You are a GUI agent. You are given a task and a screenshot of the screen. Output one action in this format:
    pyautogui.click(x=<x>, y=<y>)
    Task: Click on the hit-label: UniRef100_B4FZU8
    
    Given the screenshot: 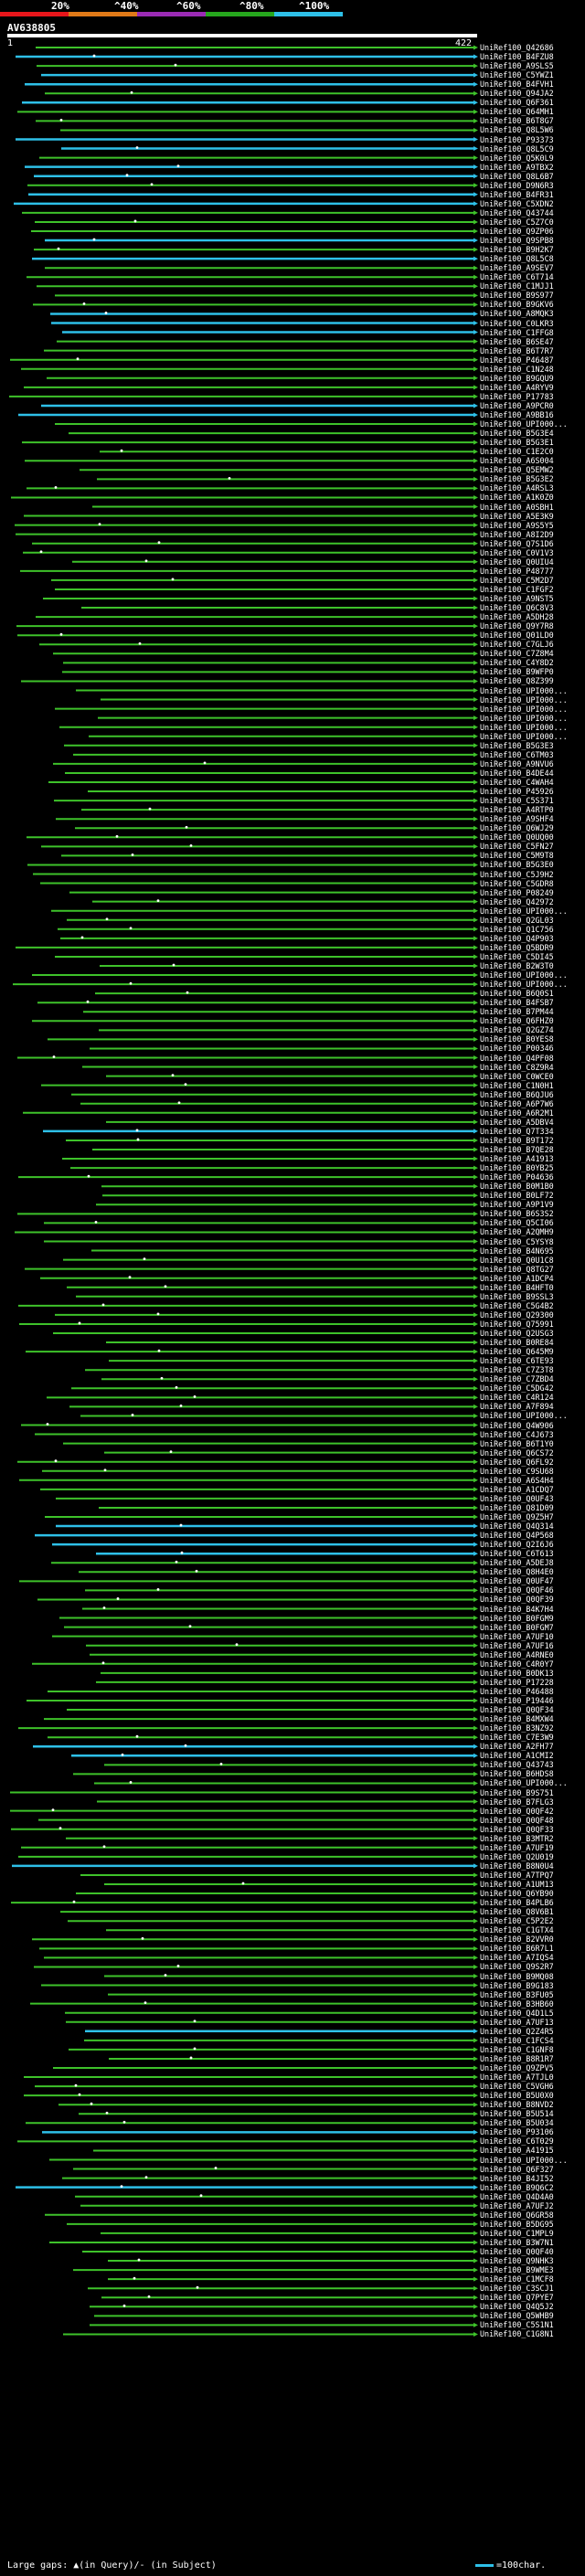 What is the action you would take?
    pyautogui.click(x=517, y=57)
    